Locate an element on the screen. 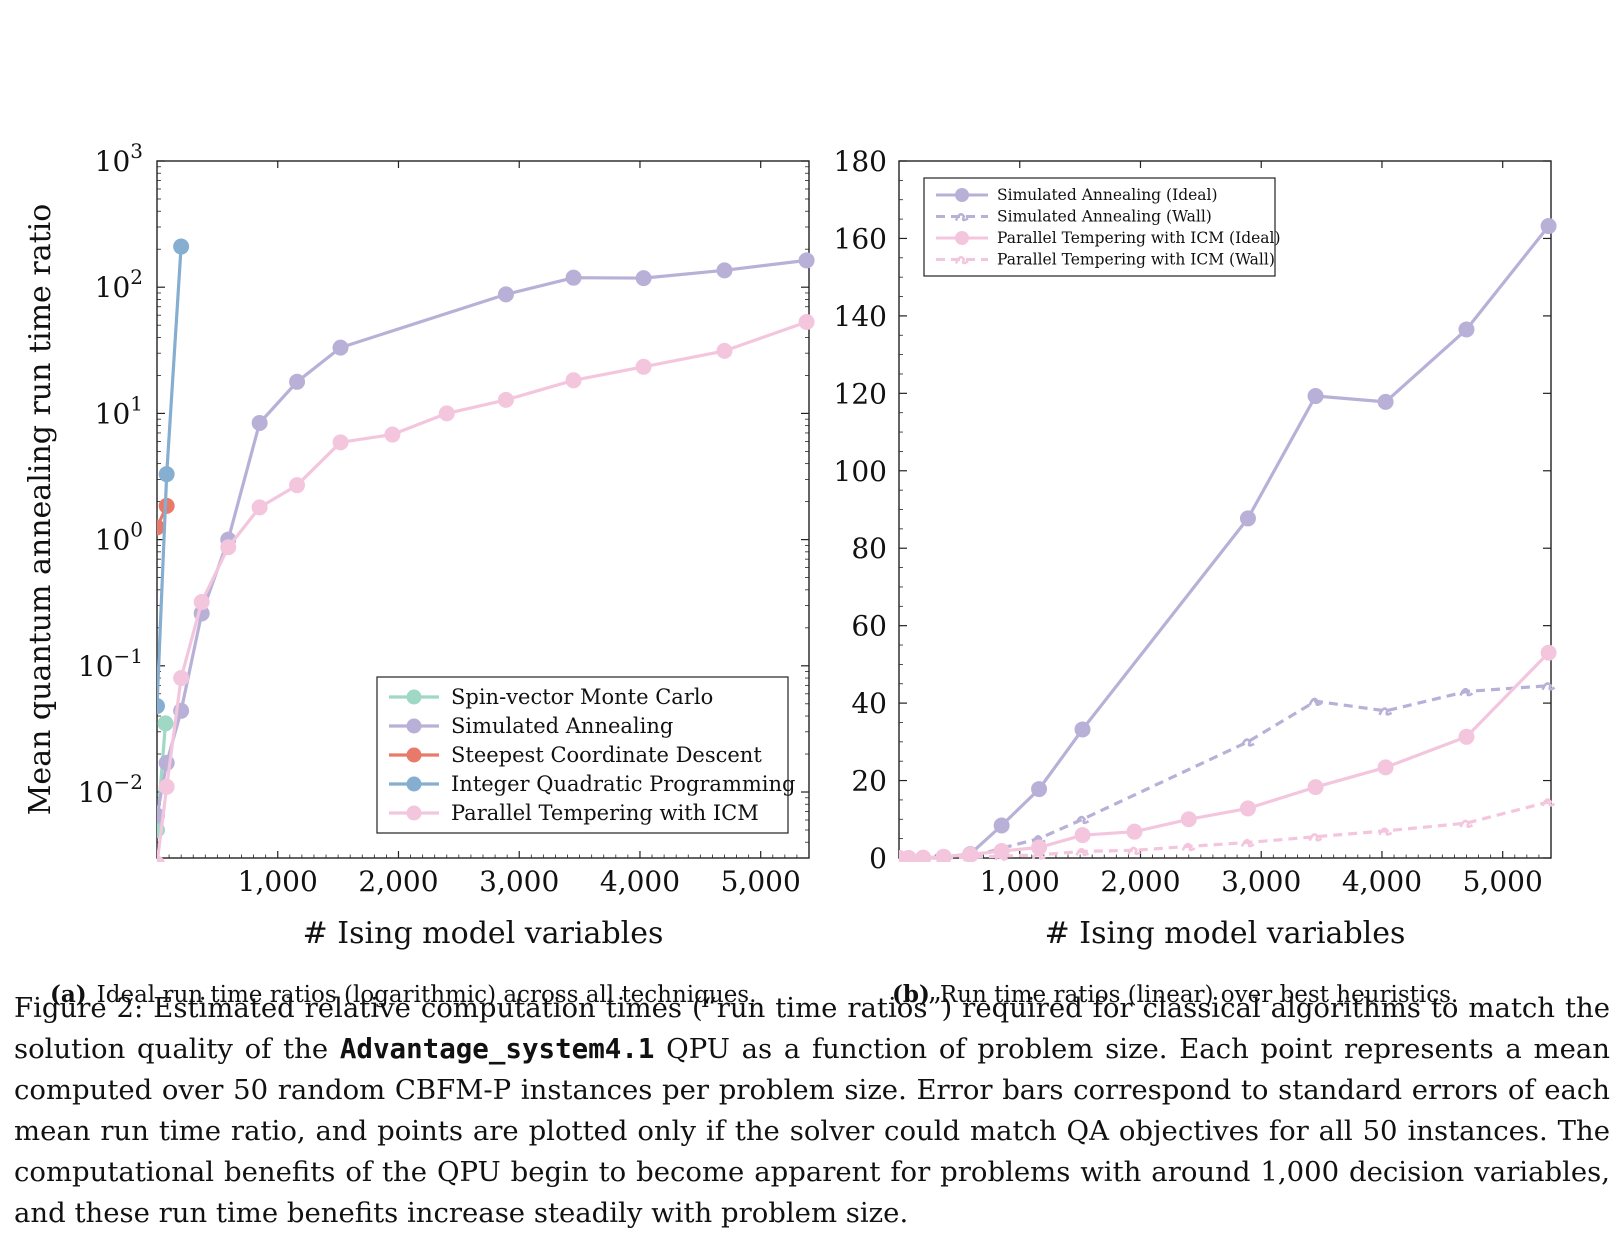 The width and height of the screenshot is (1624, 1234). caption-code-system-name: Advantage_system4.1 is located at coordinates (497, 1048).